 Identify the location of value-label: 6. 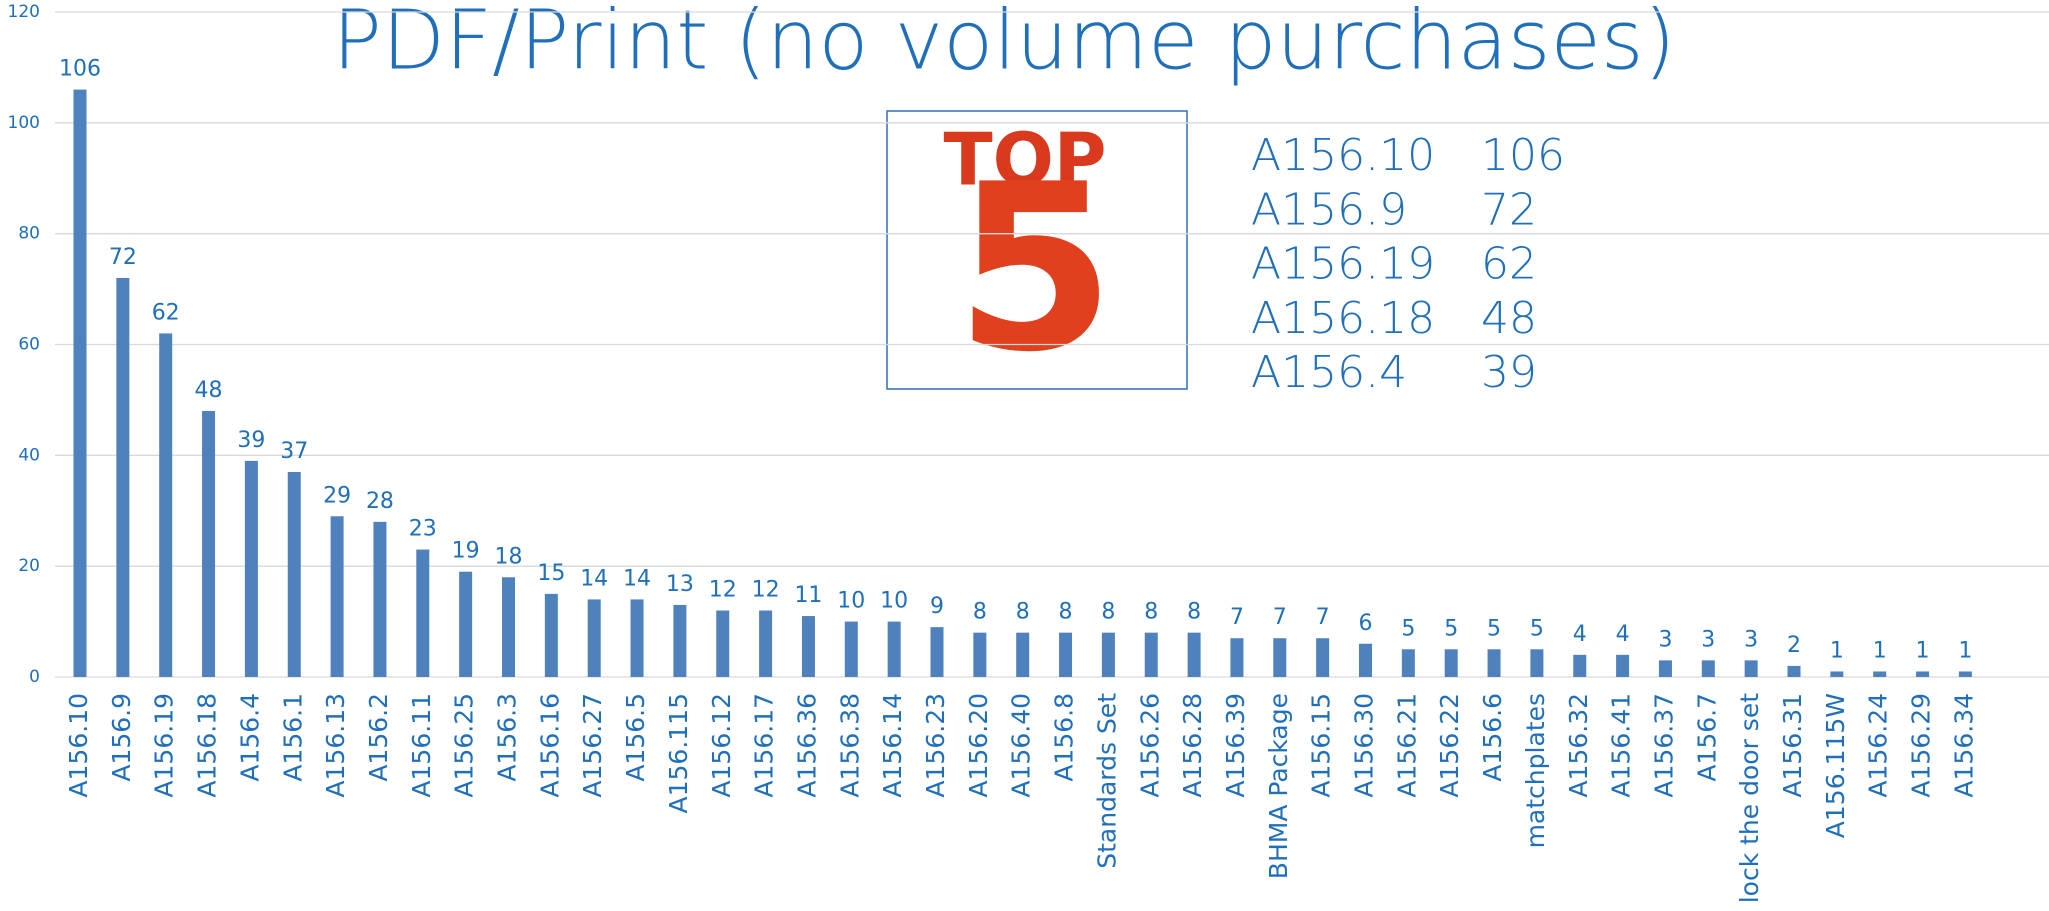
(1366, 623).